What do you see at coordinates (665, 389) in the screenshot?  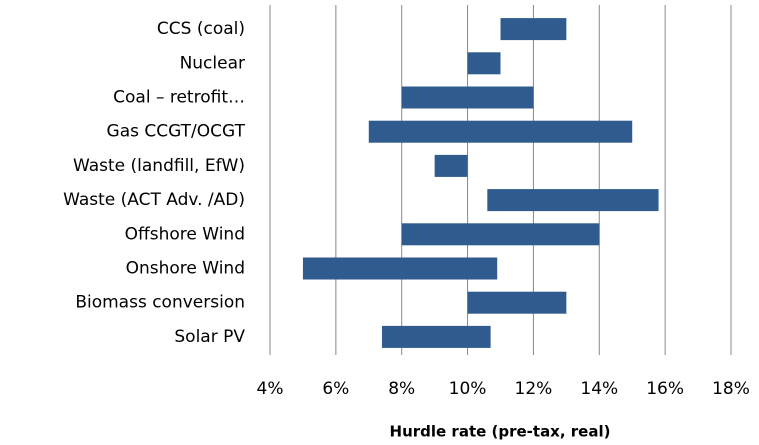 I see `x-tick-label: 16%` at bounding box center [665, 389].